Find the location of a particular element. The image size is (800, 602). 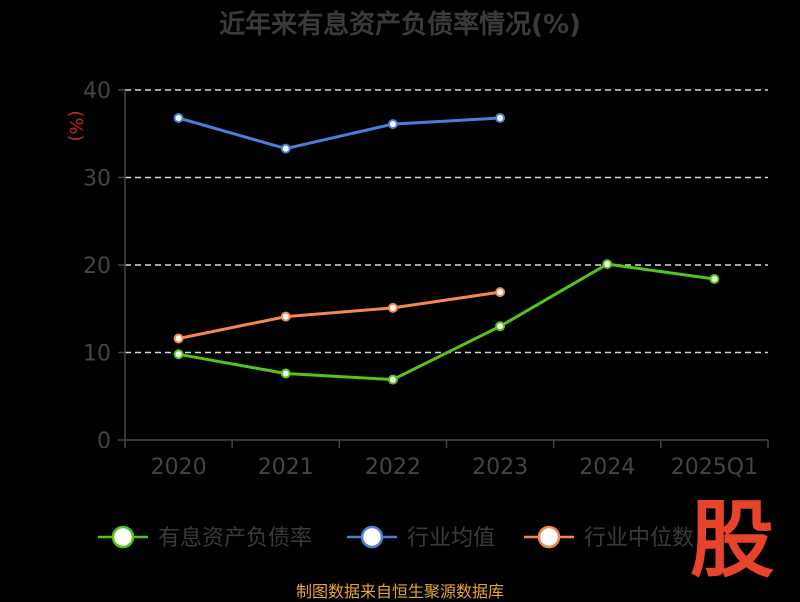

y-axis-label: (%) is located at coordinates (75, 125).